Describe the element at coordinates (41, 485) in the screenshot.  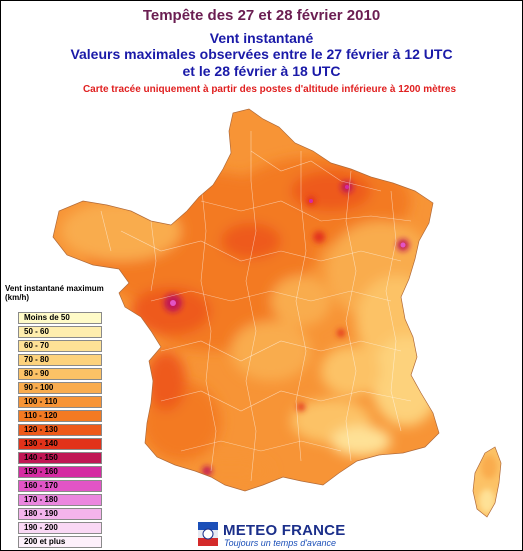
I see `legend-label: 160 - 170` at that location.